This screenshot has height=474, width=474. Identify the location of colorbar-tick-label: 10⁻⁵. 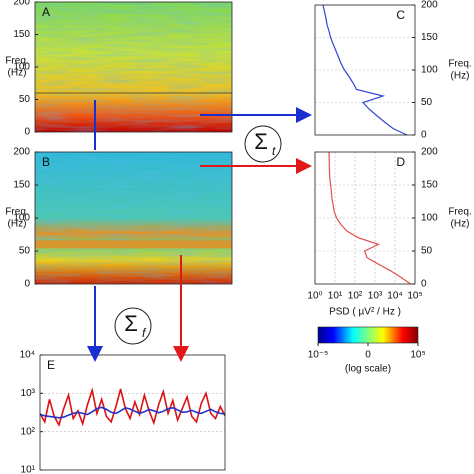
(318, 355).